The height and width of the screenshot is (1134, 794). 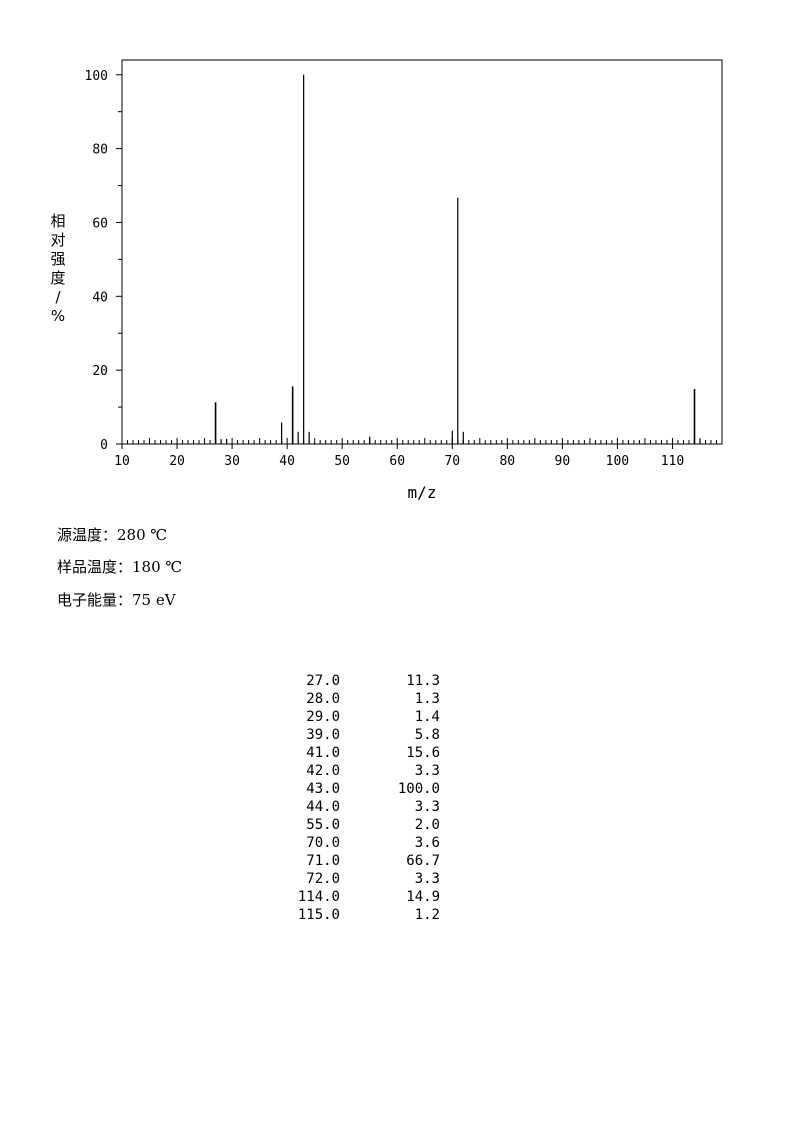 What do you see at coordinates (360, 699) in the screenshot?
I see `table-row: 28.0 1.3` at bounding box center [360, 699].